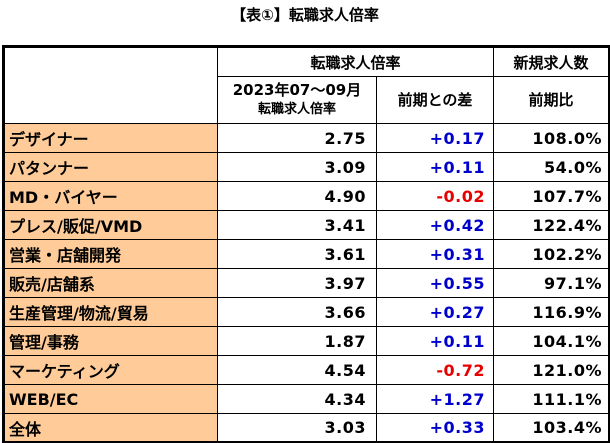  What do you see at coordinates (551, 61) in the screenshot?
I see `header-group-new-openings: 新規求人数` at bounding box center [551, 61].